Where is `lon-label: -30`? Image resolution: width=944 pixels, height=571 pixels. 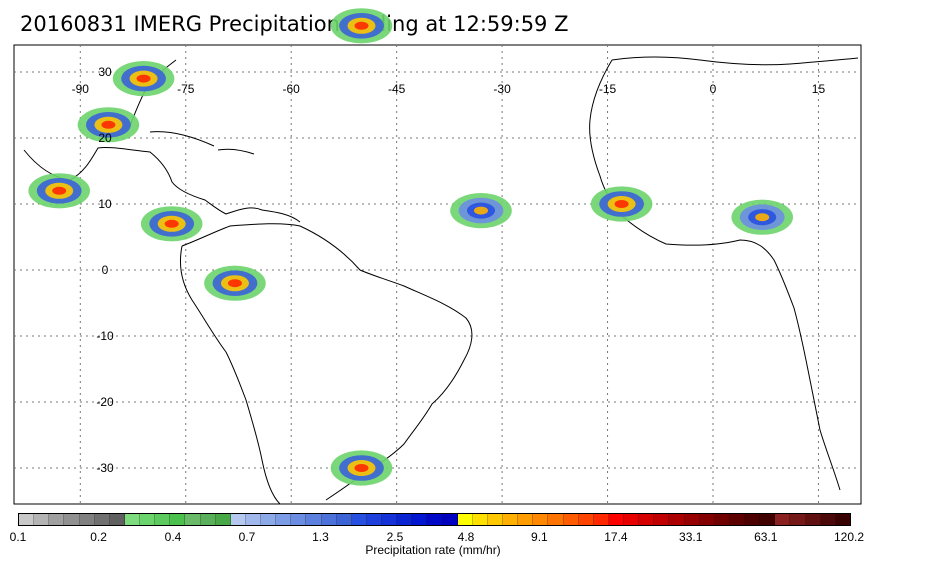
lon-label: -30 is located at coordinates (502, 89).